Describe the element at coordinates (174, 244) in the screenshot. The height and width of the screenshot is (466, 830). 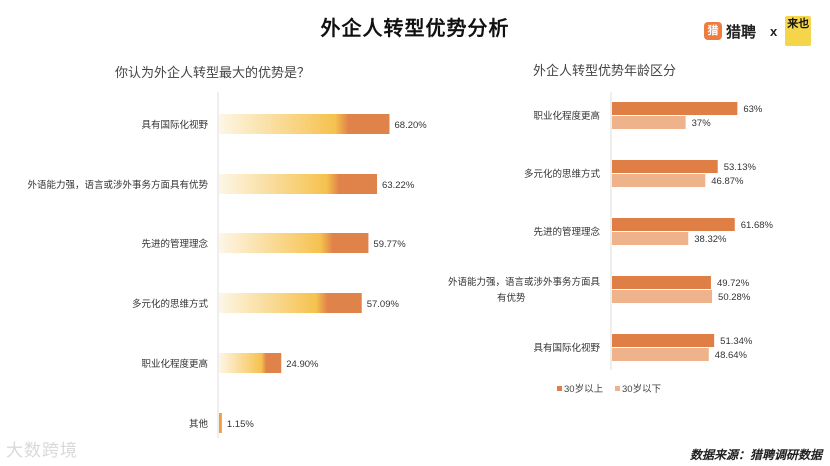
I see `left-category-label: 先进的管理理念` at that location.